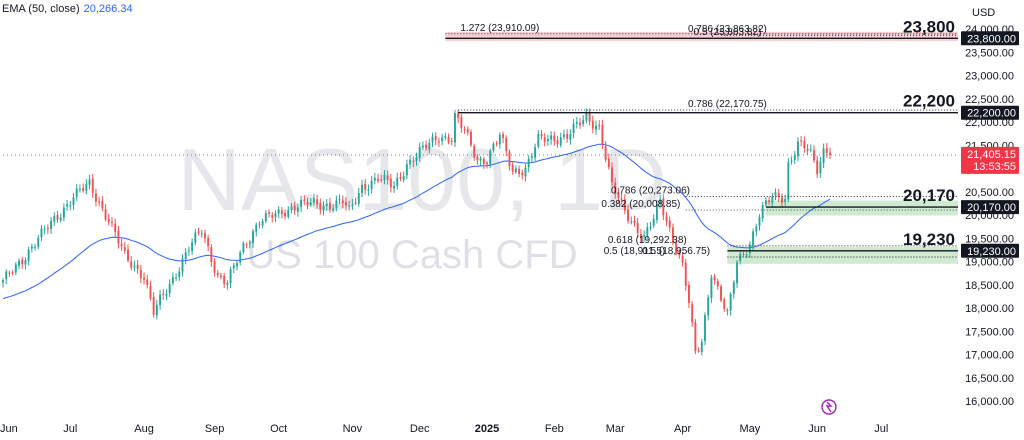  What do you see at coordinates (991, 39) in the screenshot?
I see `level-tag-text: 23,800.00` at bounding box center [991, 39].